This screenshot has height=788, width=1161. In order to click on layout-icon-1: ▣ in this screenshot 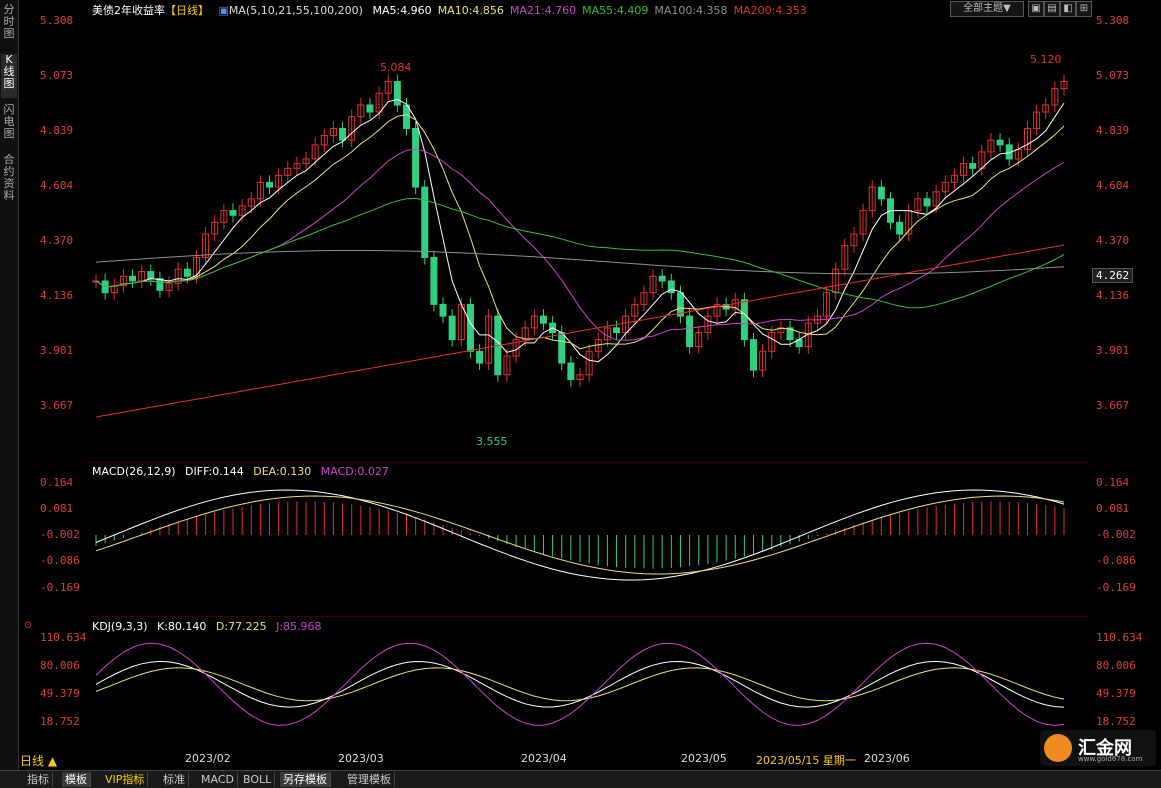, I will do `click(1036, 9)`.